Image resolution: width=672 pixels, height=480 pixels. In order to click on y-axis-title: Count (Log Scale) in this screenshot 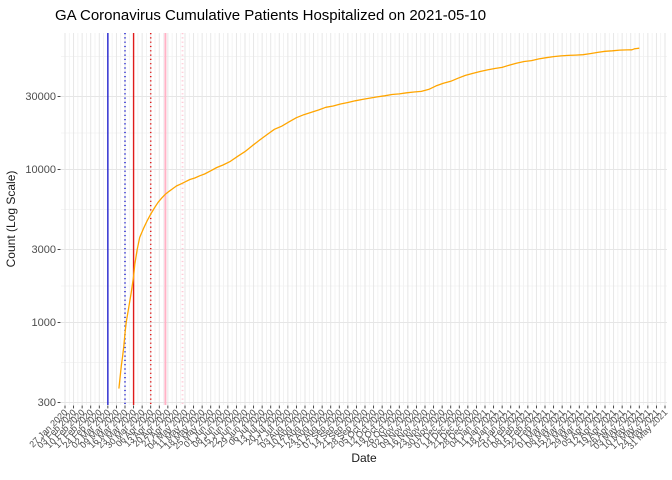, I will do `click(11, 219)`.